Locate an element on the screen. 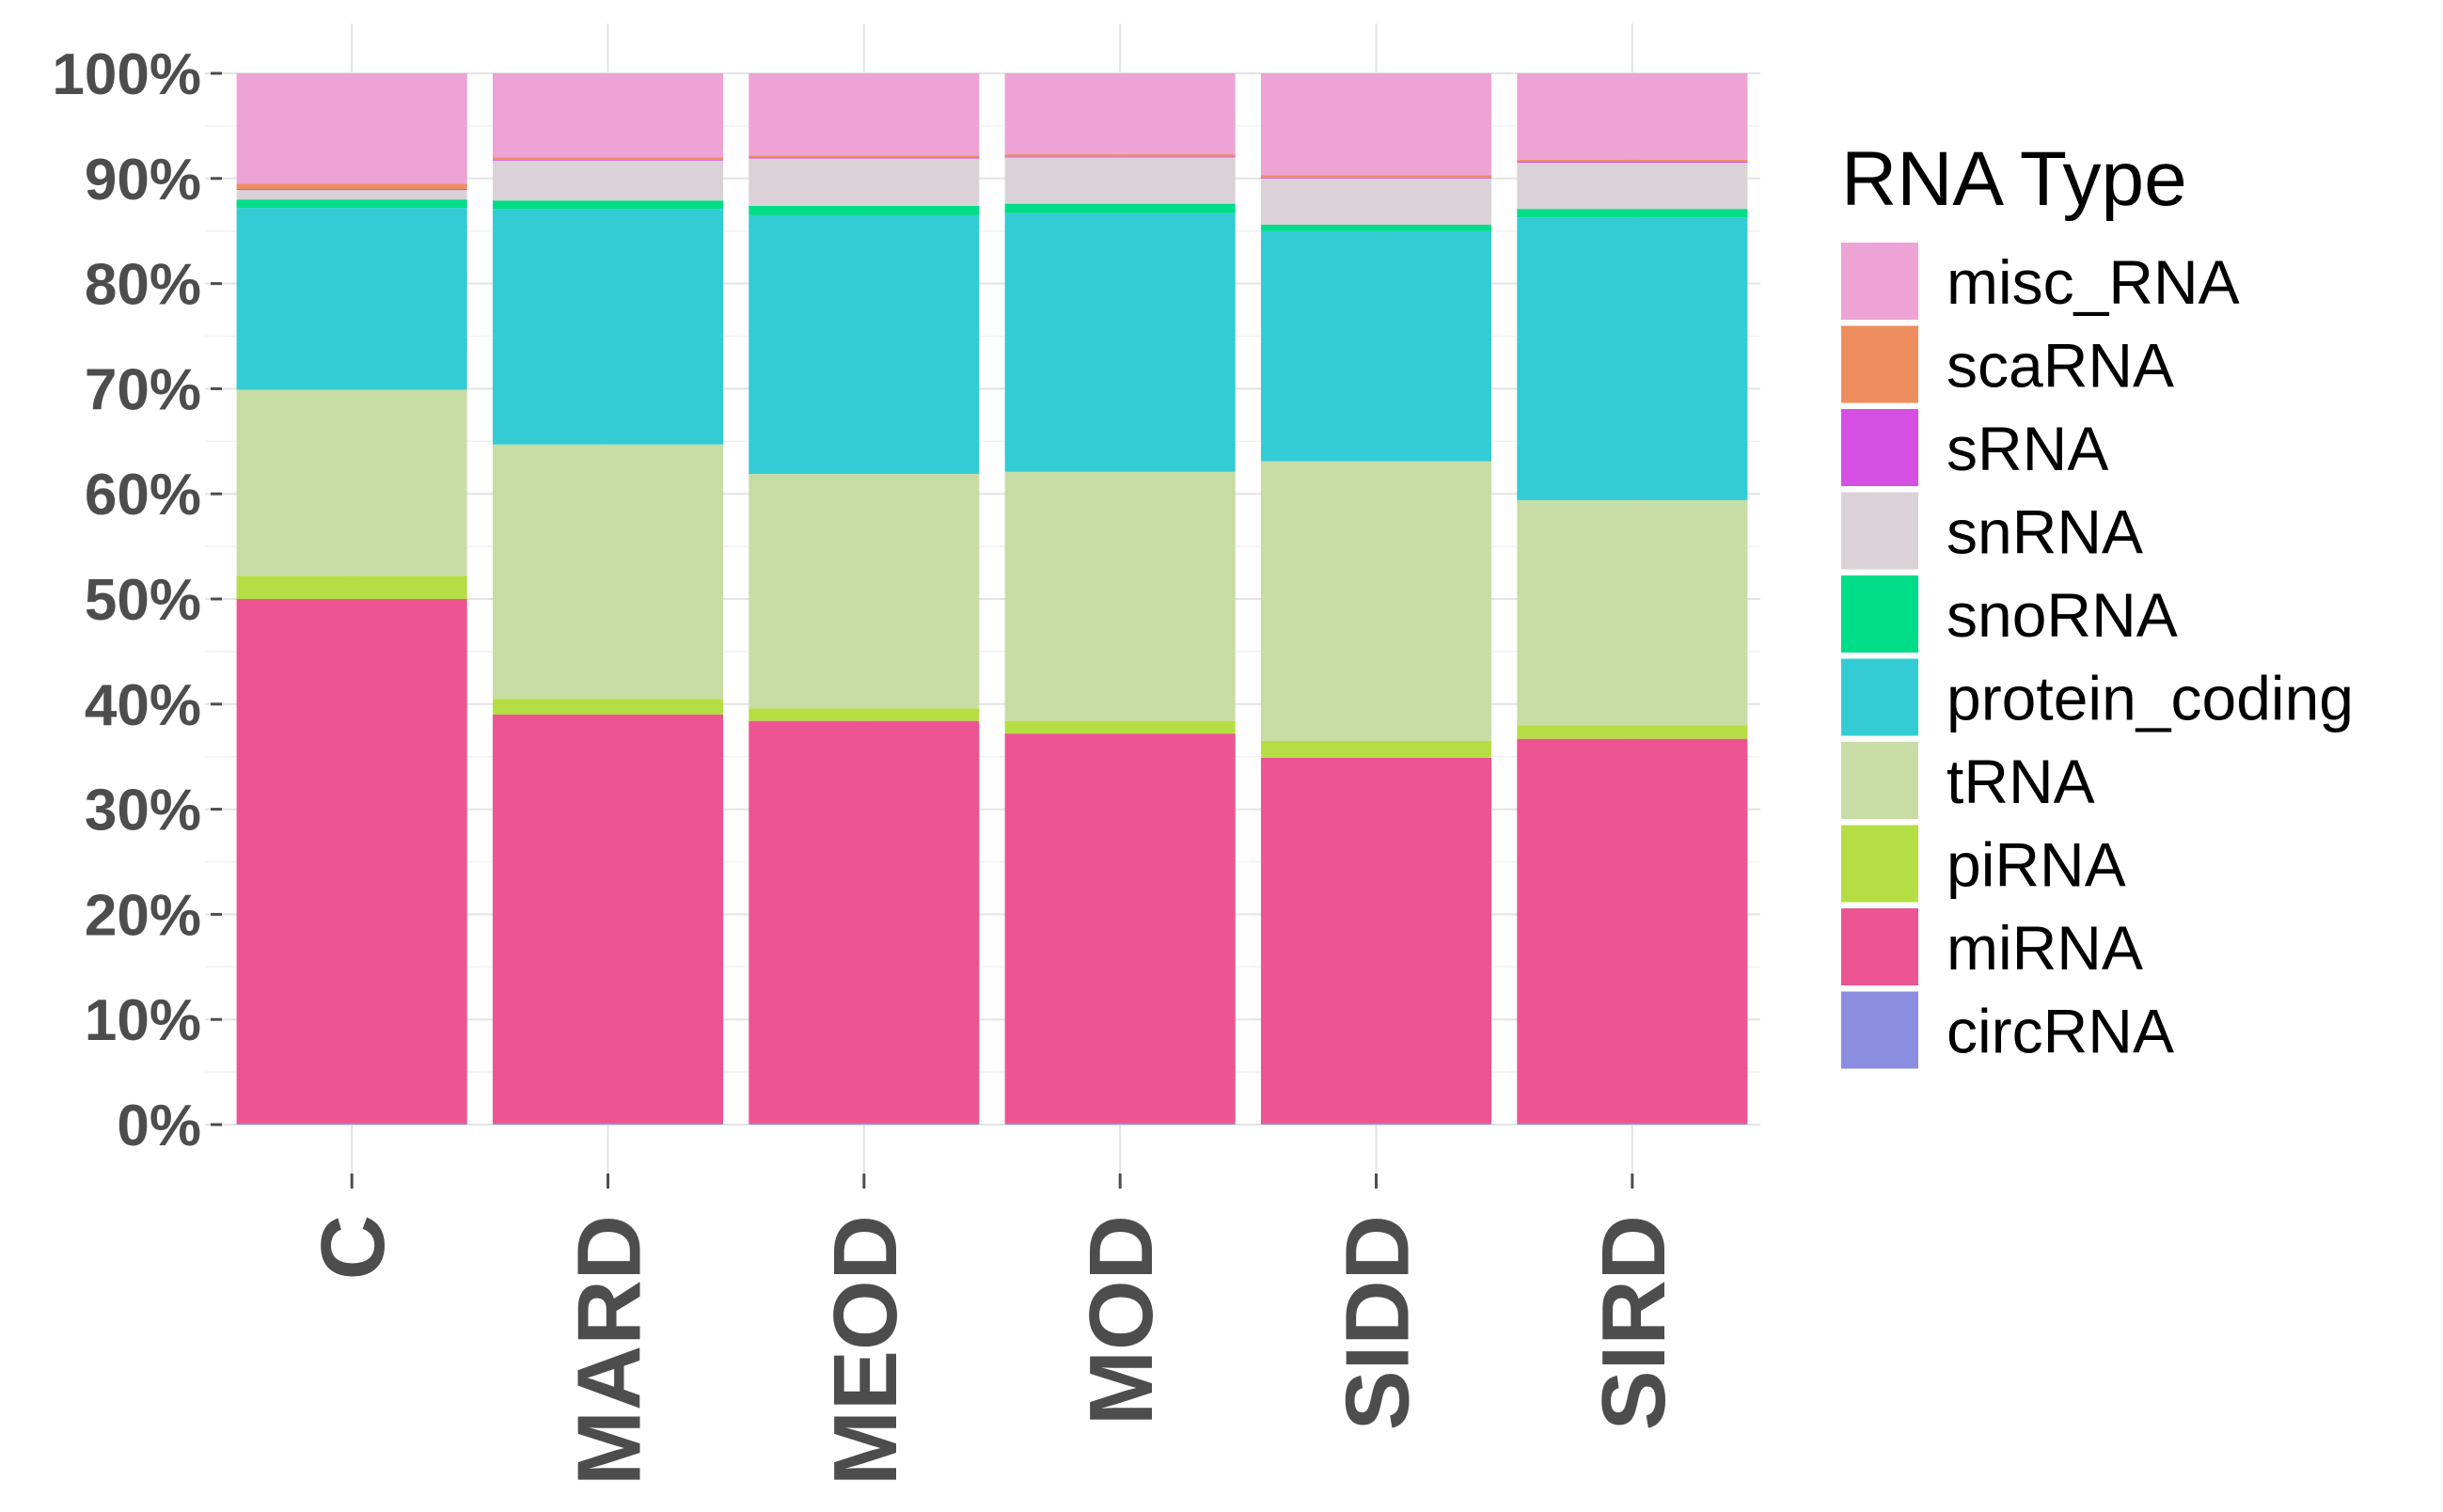 This screenshot has height=1512, width=2443. bar-segment-snoRNA-C is located at coordinates (352, 204).